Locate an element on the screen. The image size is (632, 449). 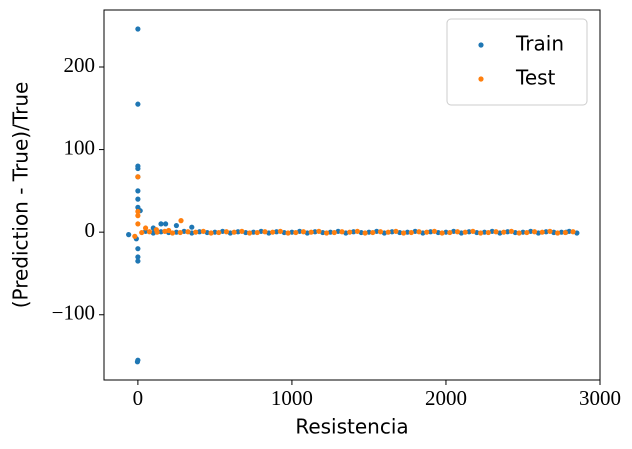
x-tick-label: 1000 is located at coordinates (292, 398).